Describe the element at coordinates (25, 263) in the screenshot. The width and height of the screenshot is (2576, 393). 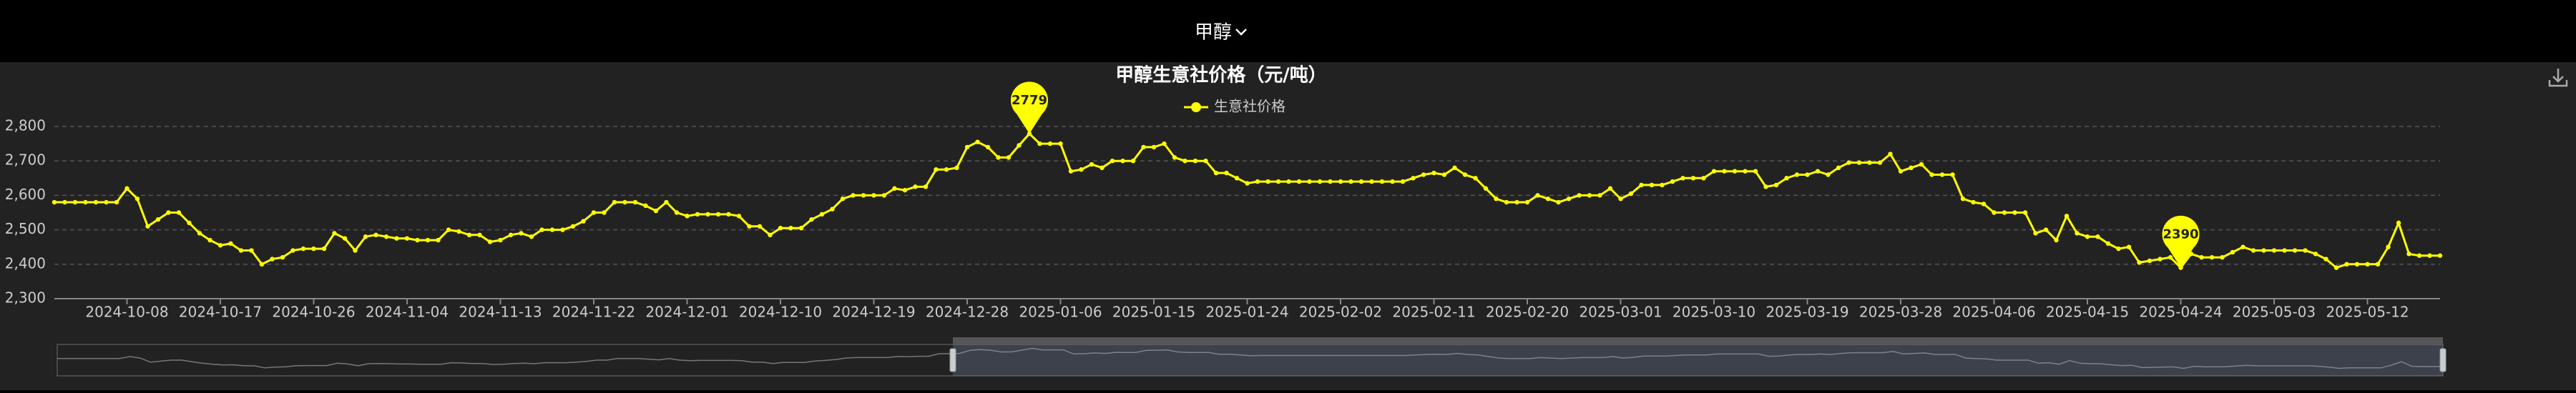
I see `y-tick-label: 2,400` at that location.